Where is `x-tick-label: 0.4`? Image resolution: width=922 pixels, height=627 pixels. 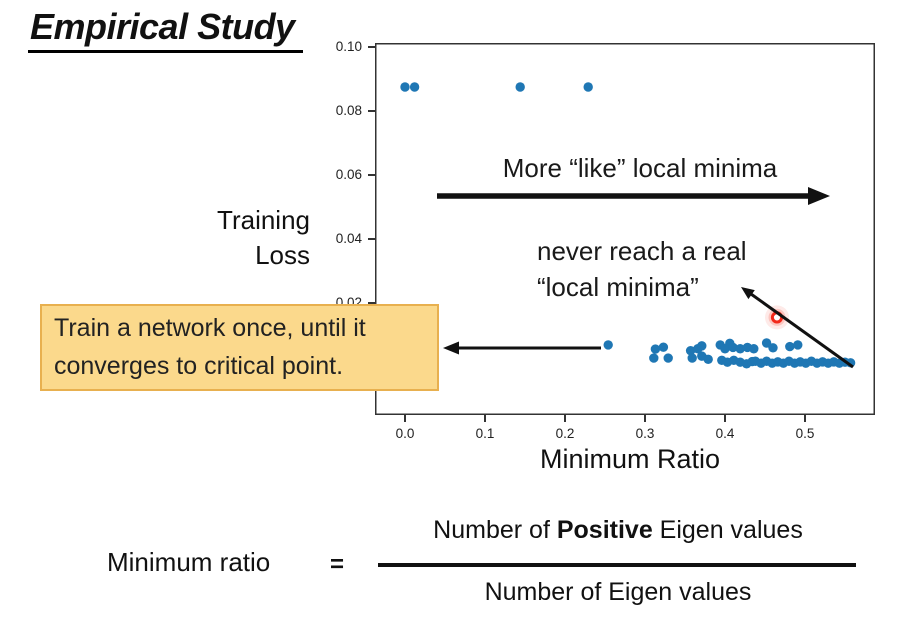 x-tick-label: 0.4 is located at coordinates (725, 433).